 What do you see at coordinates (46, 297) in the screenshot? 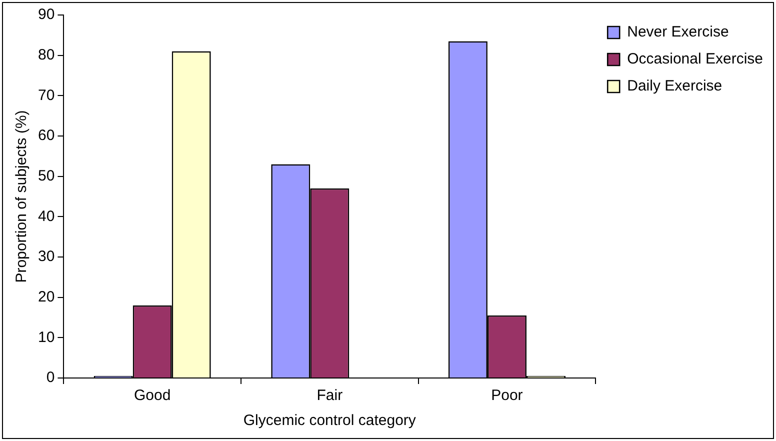
I see `y-tick-label: 20` at bounding box center [46, 297].